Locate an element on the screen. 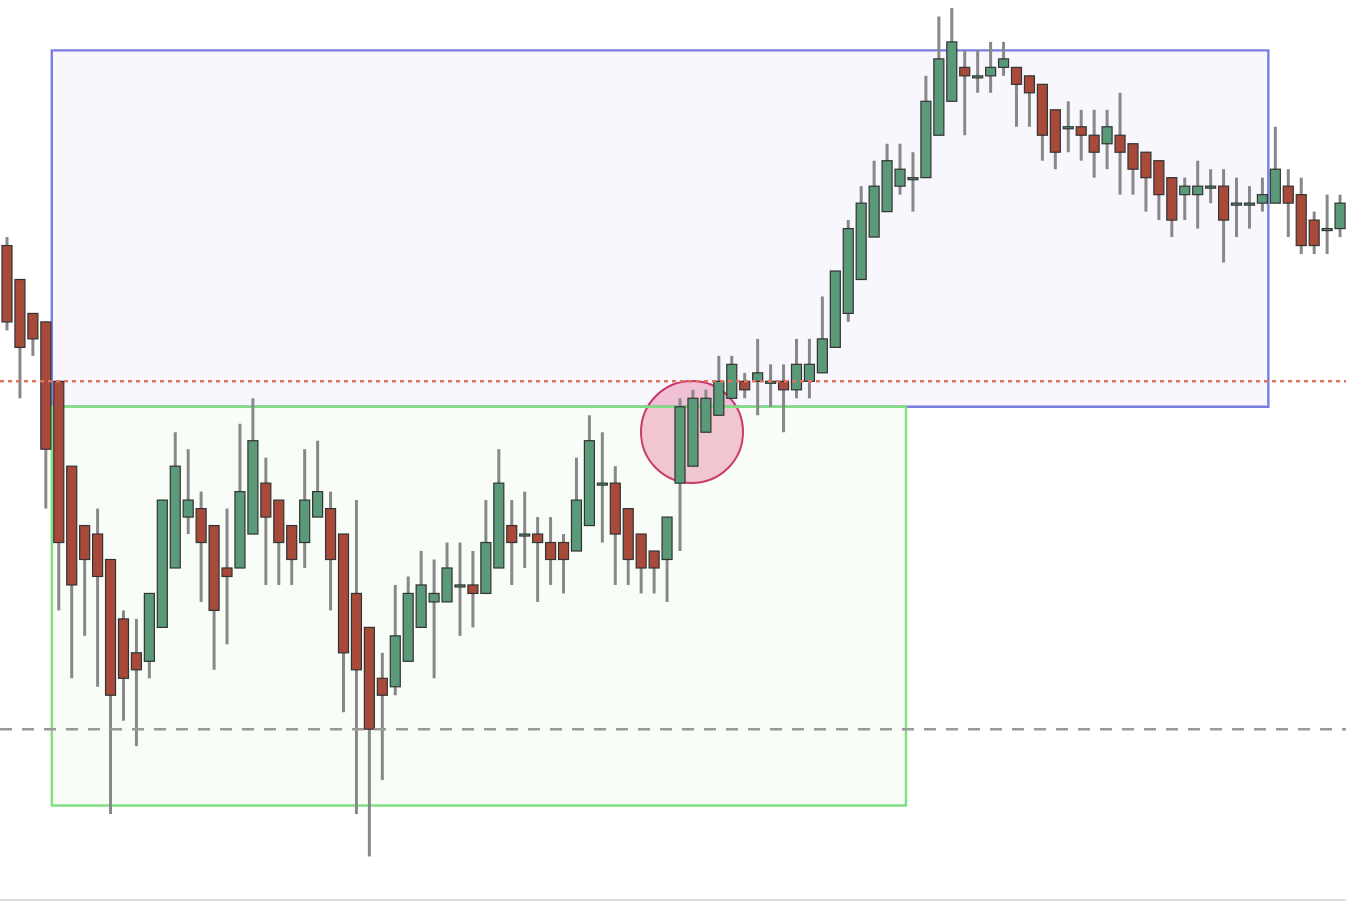 The height and width of the screenshot is (908, 1346). candlestick is located at coordinates (758, 377).